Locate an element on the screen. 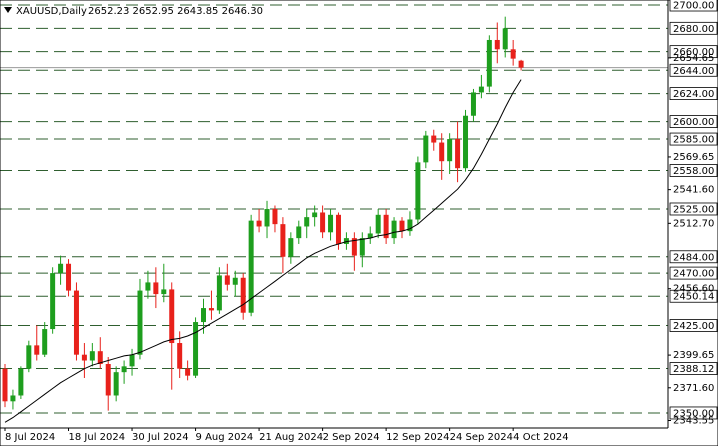 The height and width of the screenshot is (446, 718). level-label: 2484.00 is located at coordinates (693, 257).